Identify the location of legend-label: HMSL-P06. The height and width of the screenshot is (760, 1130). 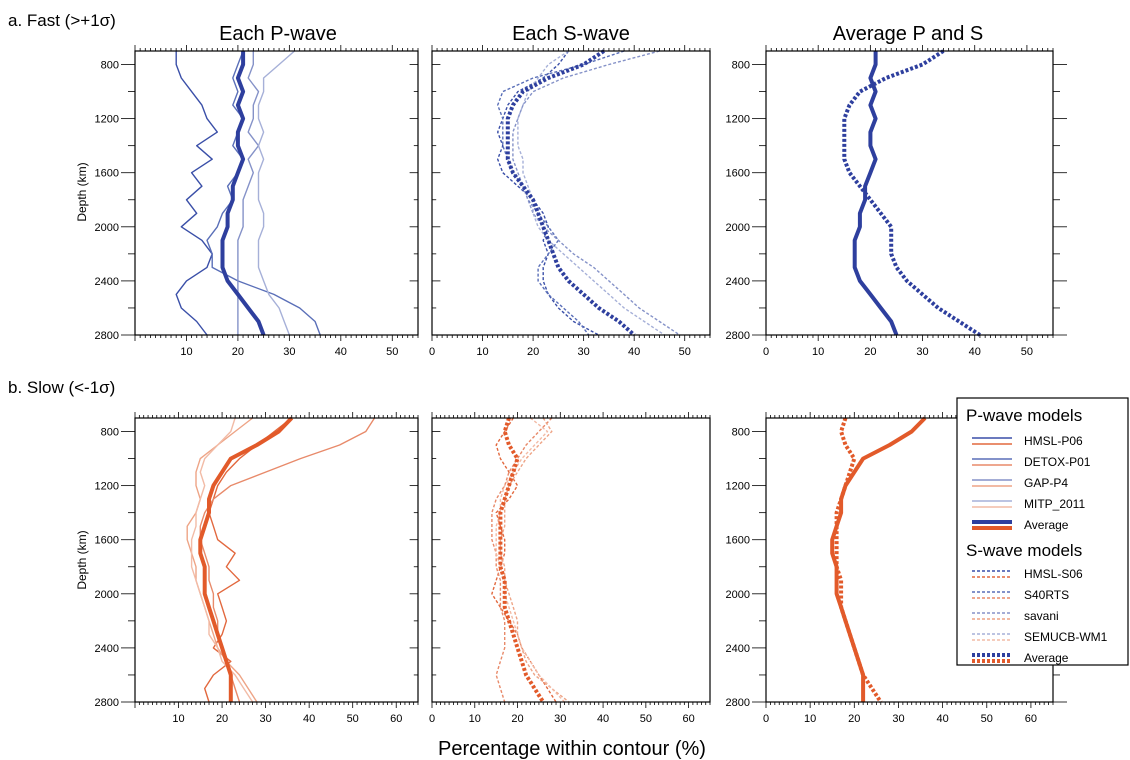
(1053, 441).